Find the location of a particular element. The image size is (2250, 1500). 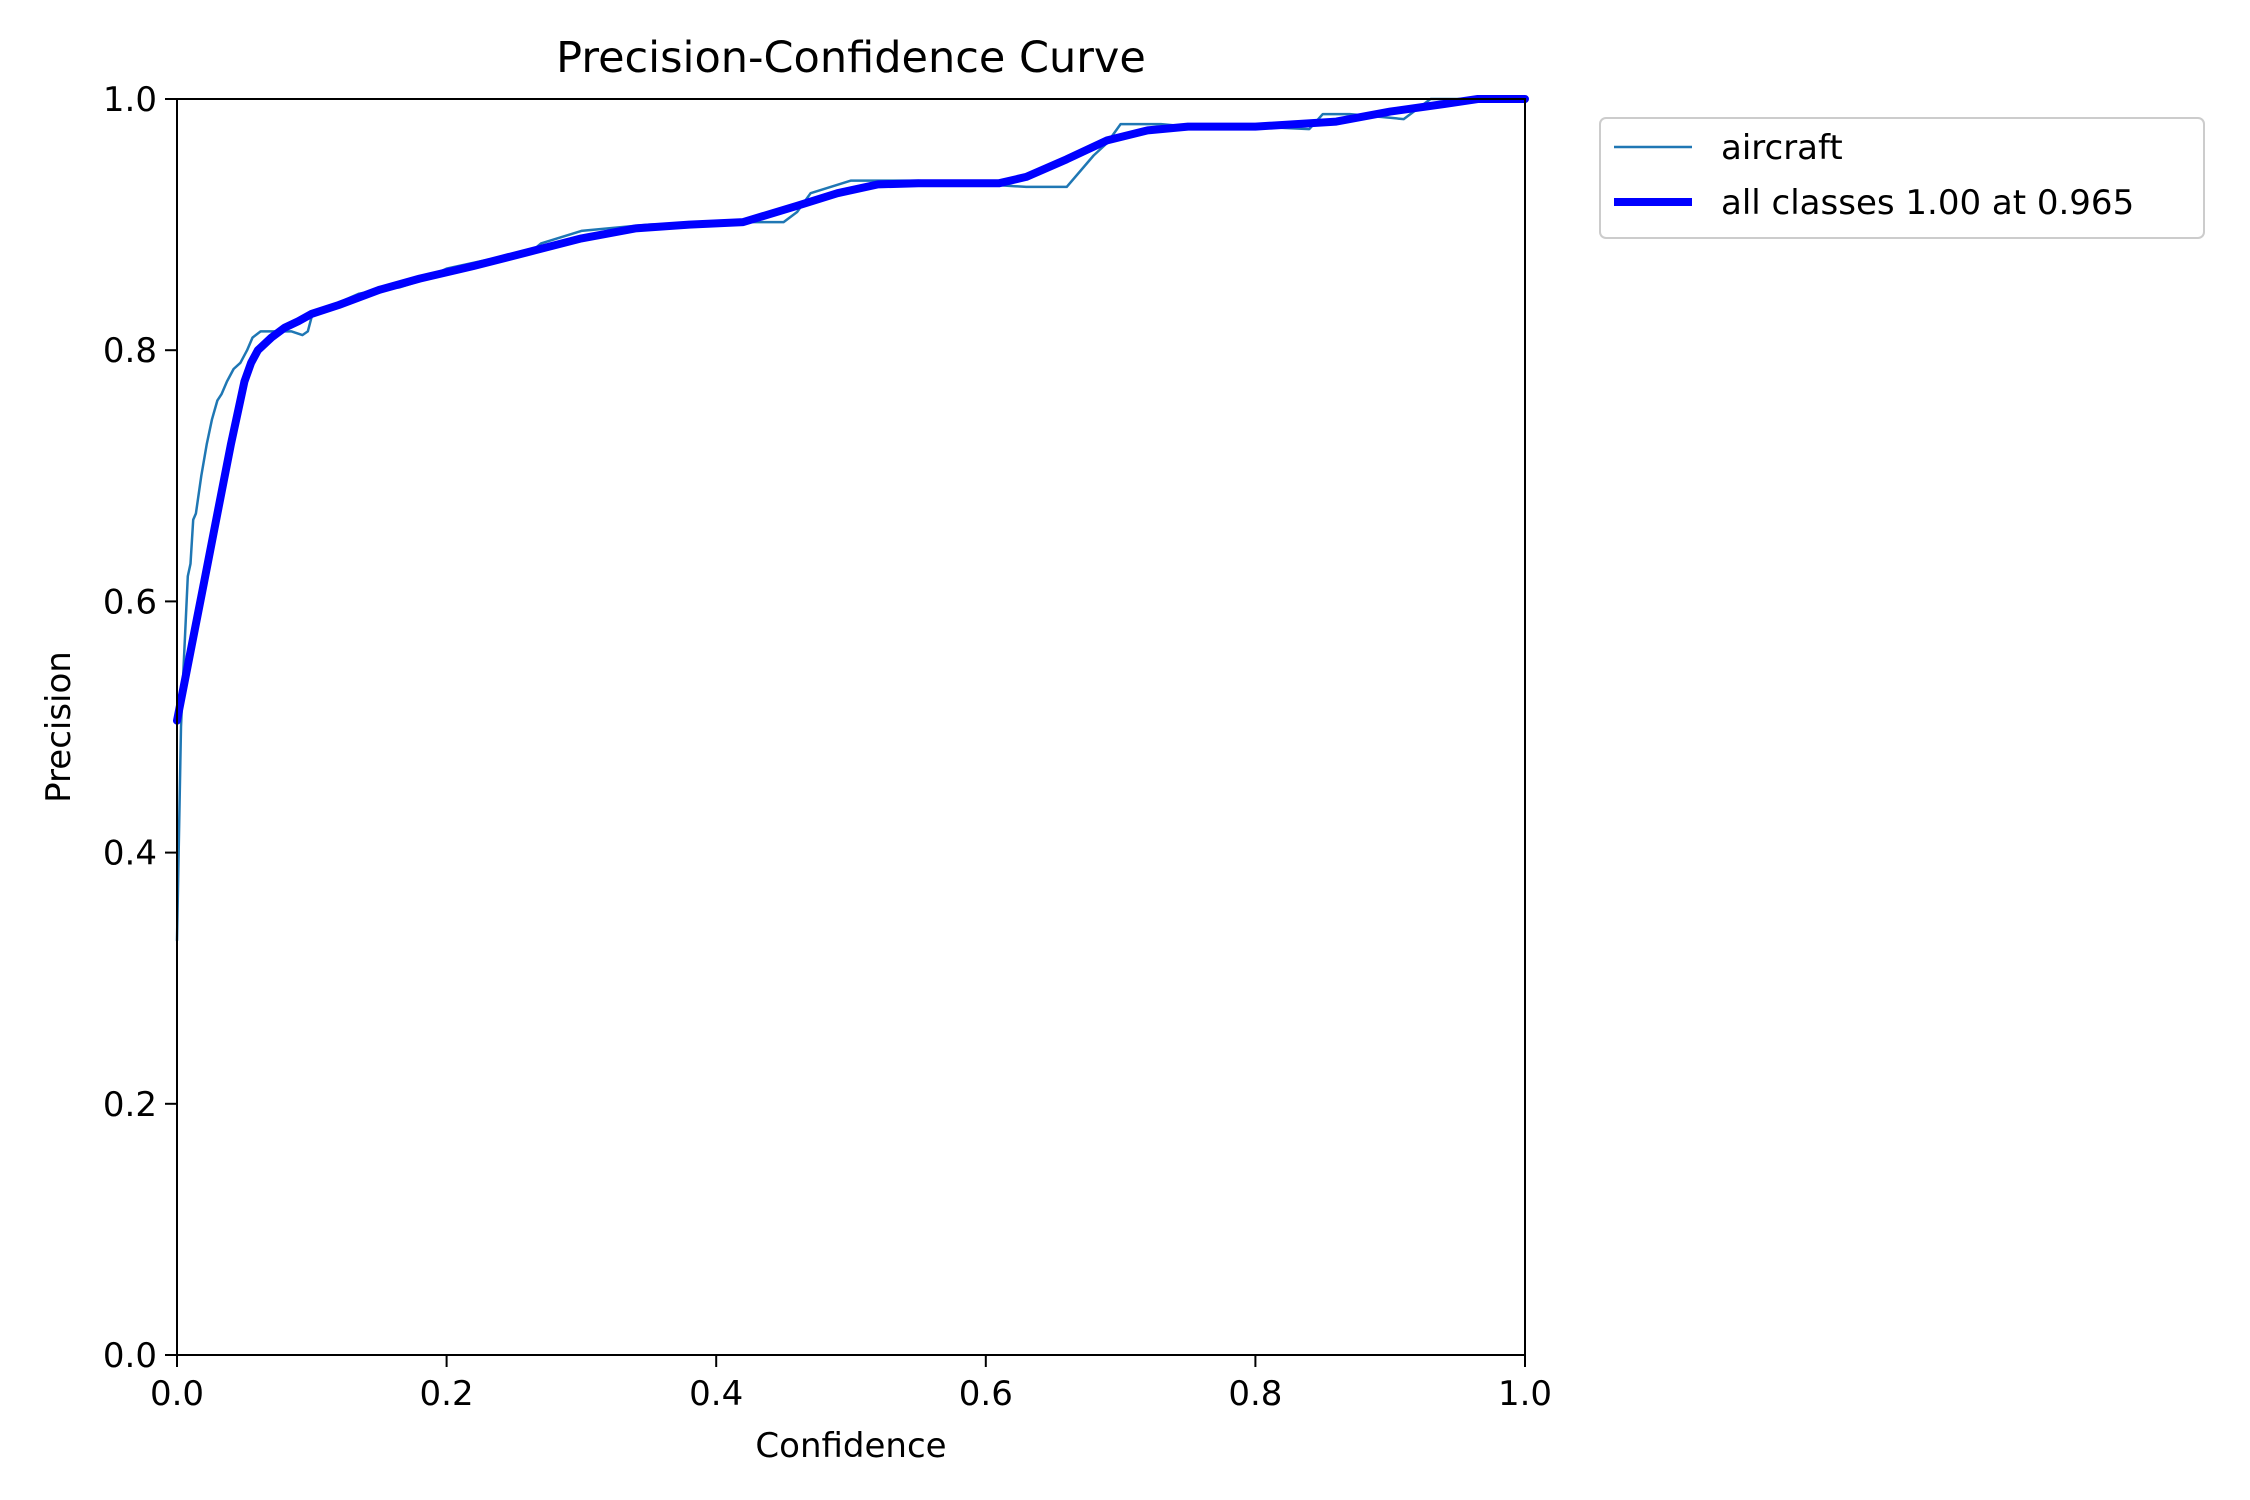

legend: aircraft all classes 1.00 at 0.965 is located at coordinates (1902, 178).